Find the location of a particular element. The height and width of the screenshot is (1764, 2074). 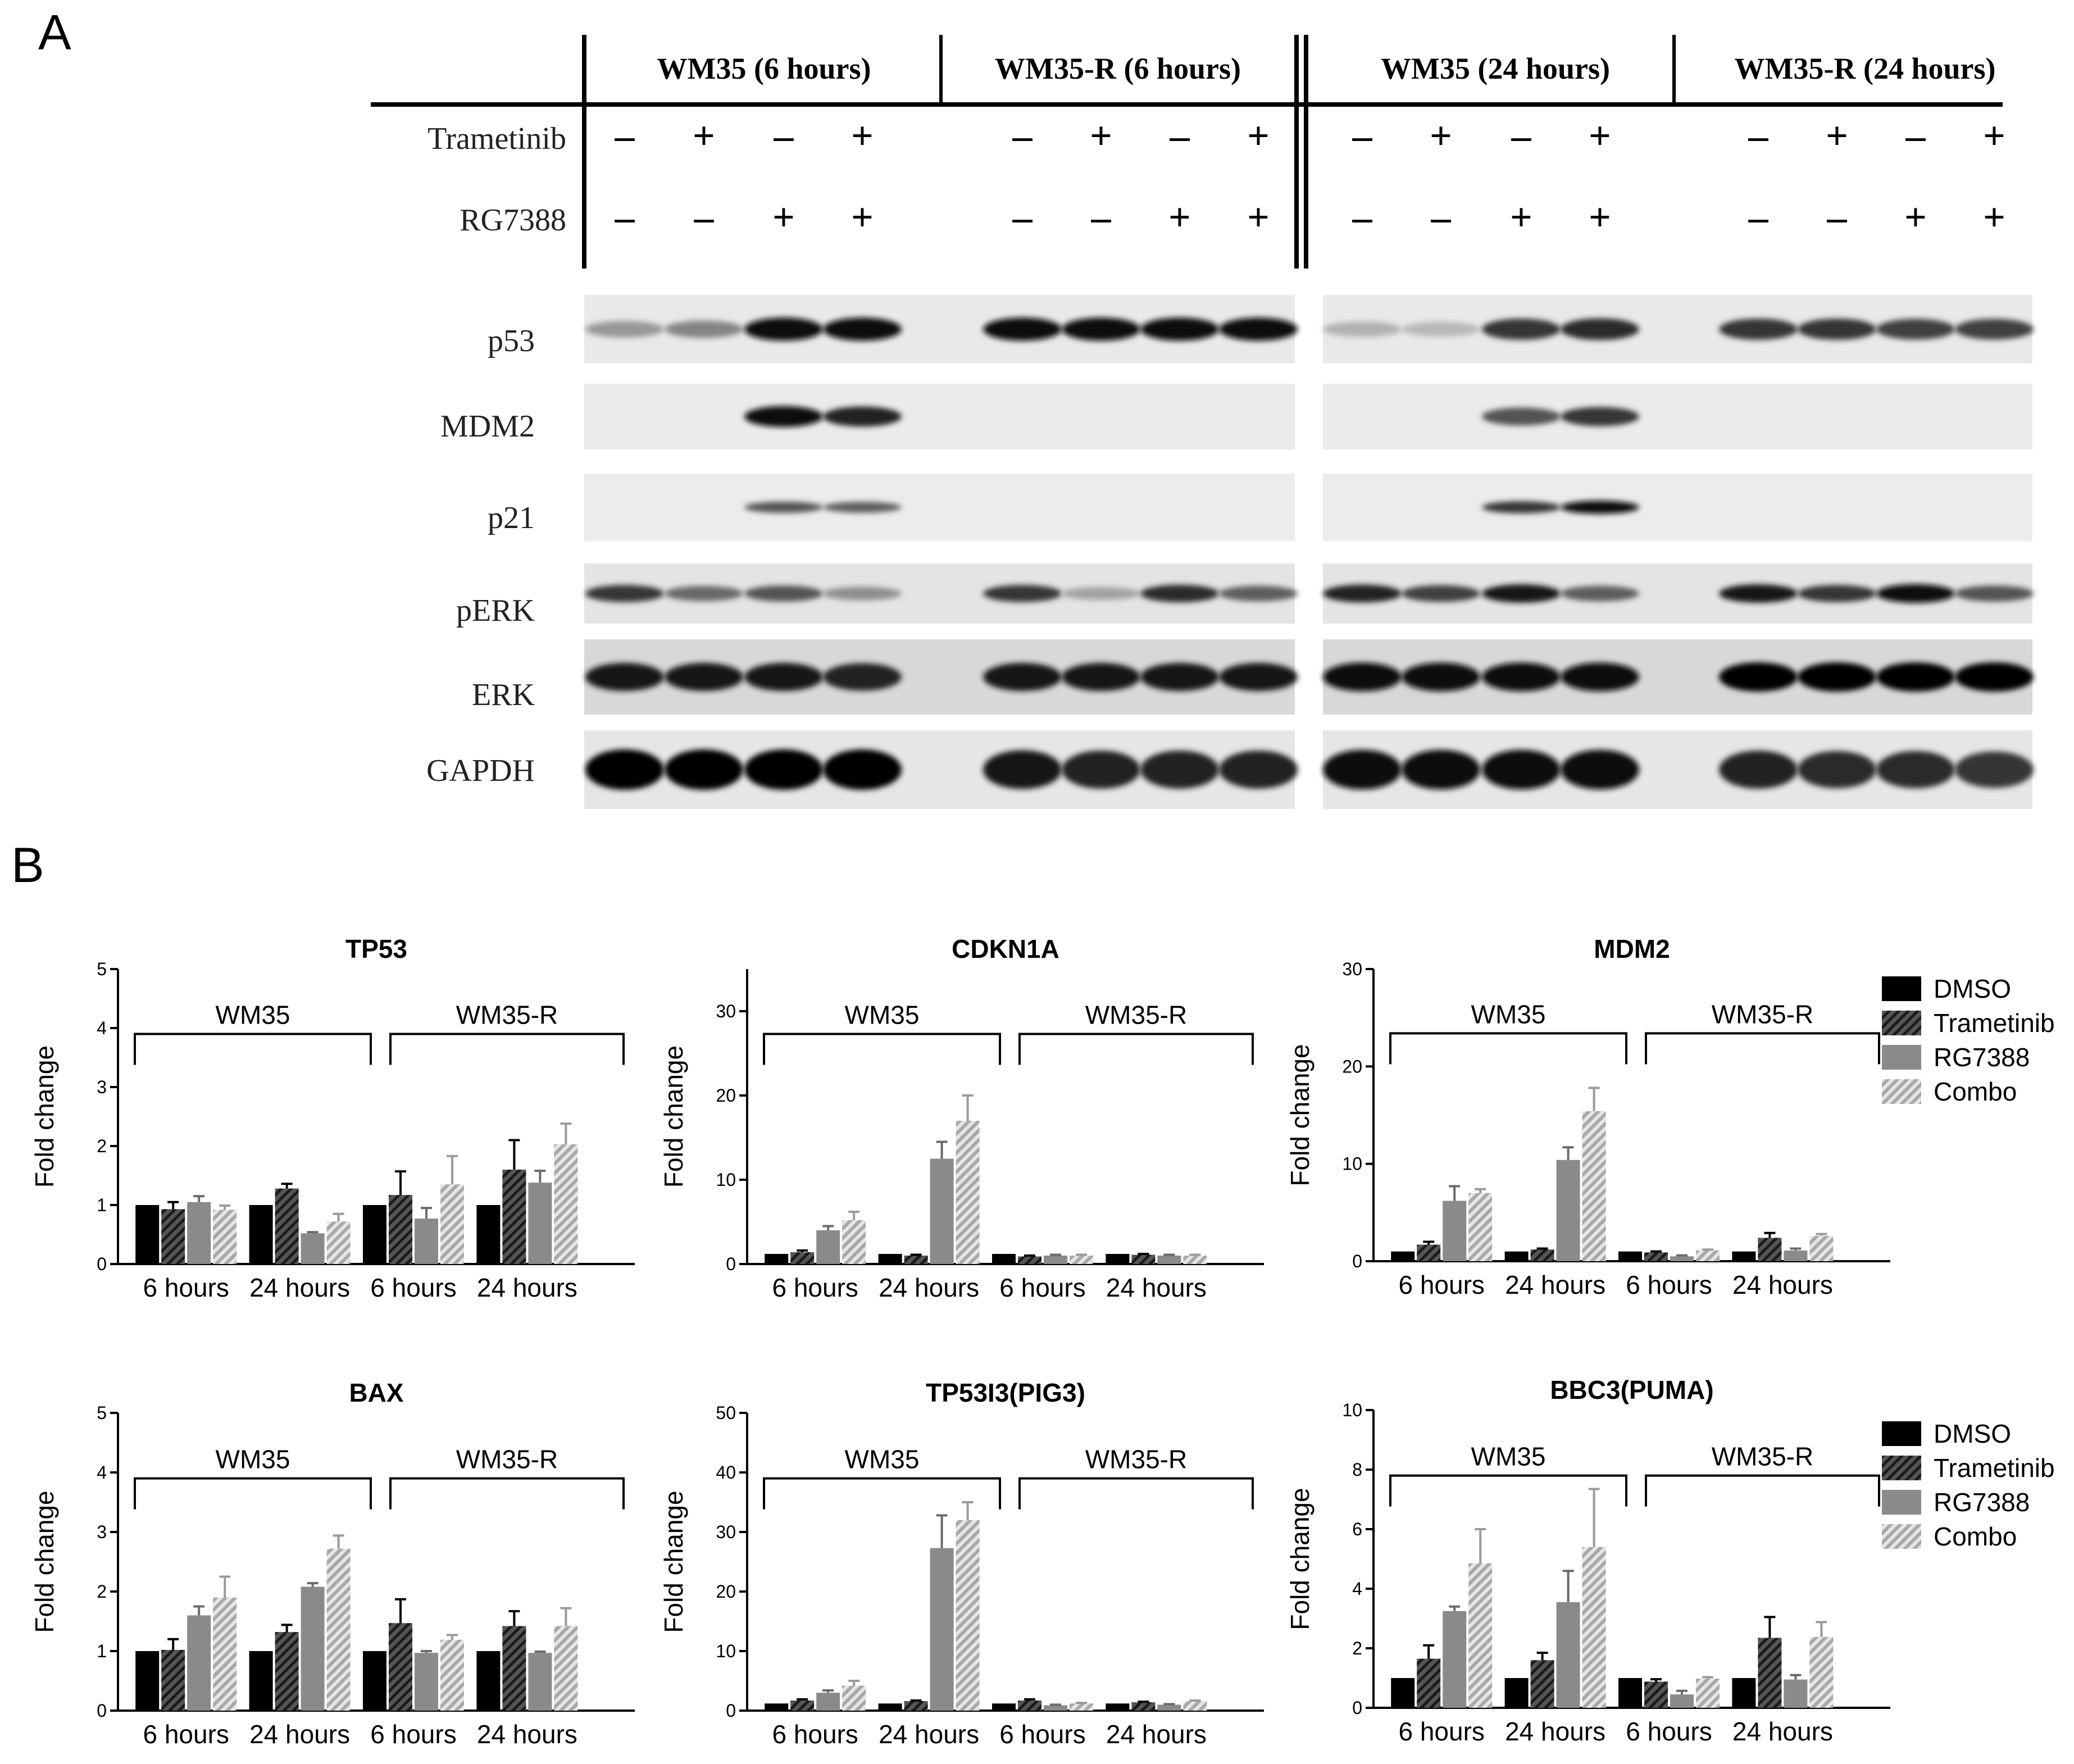

sign-0-6: – is located at coordinates (1180, 136).